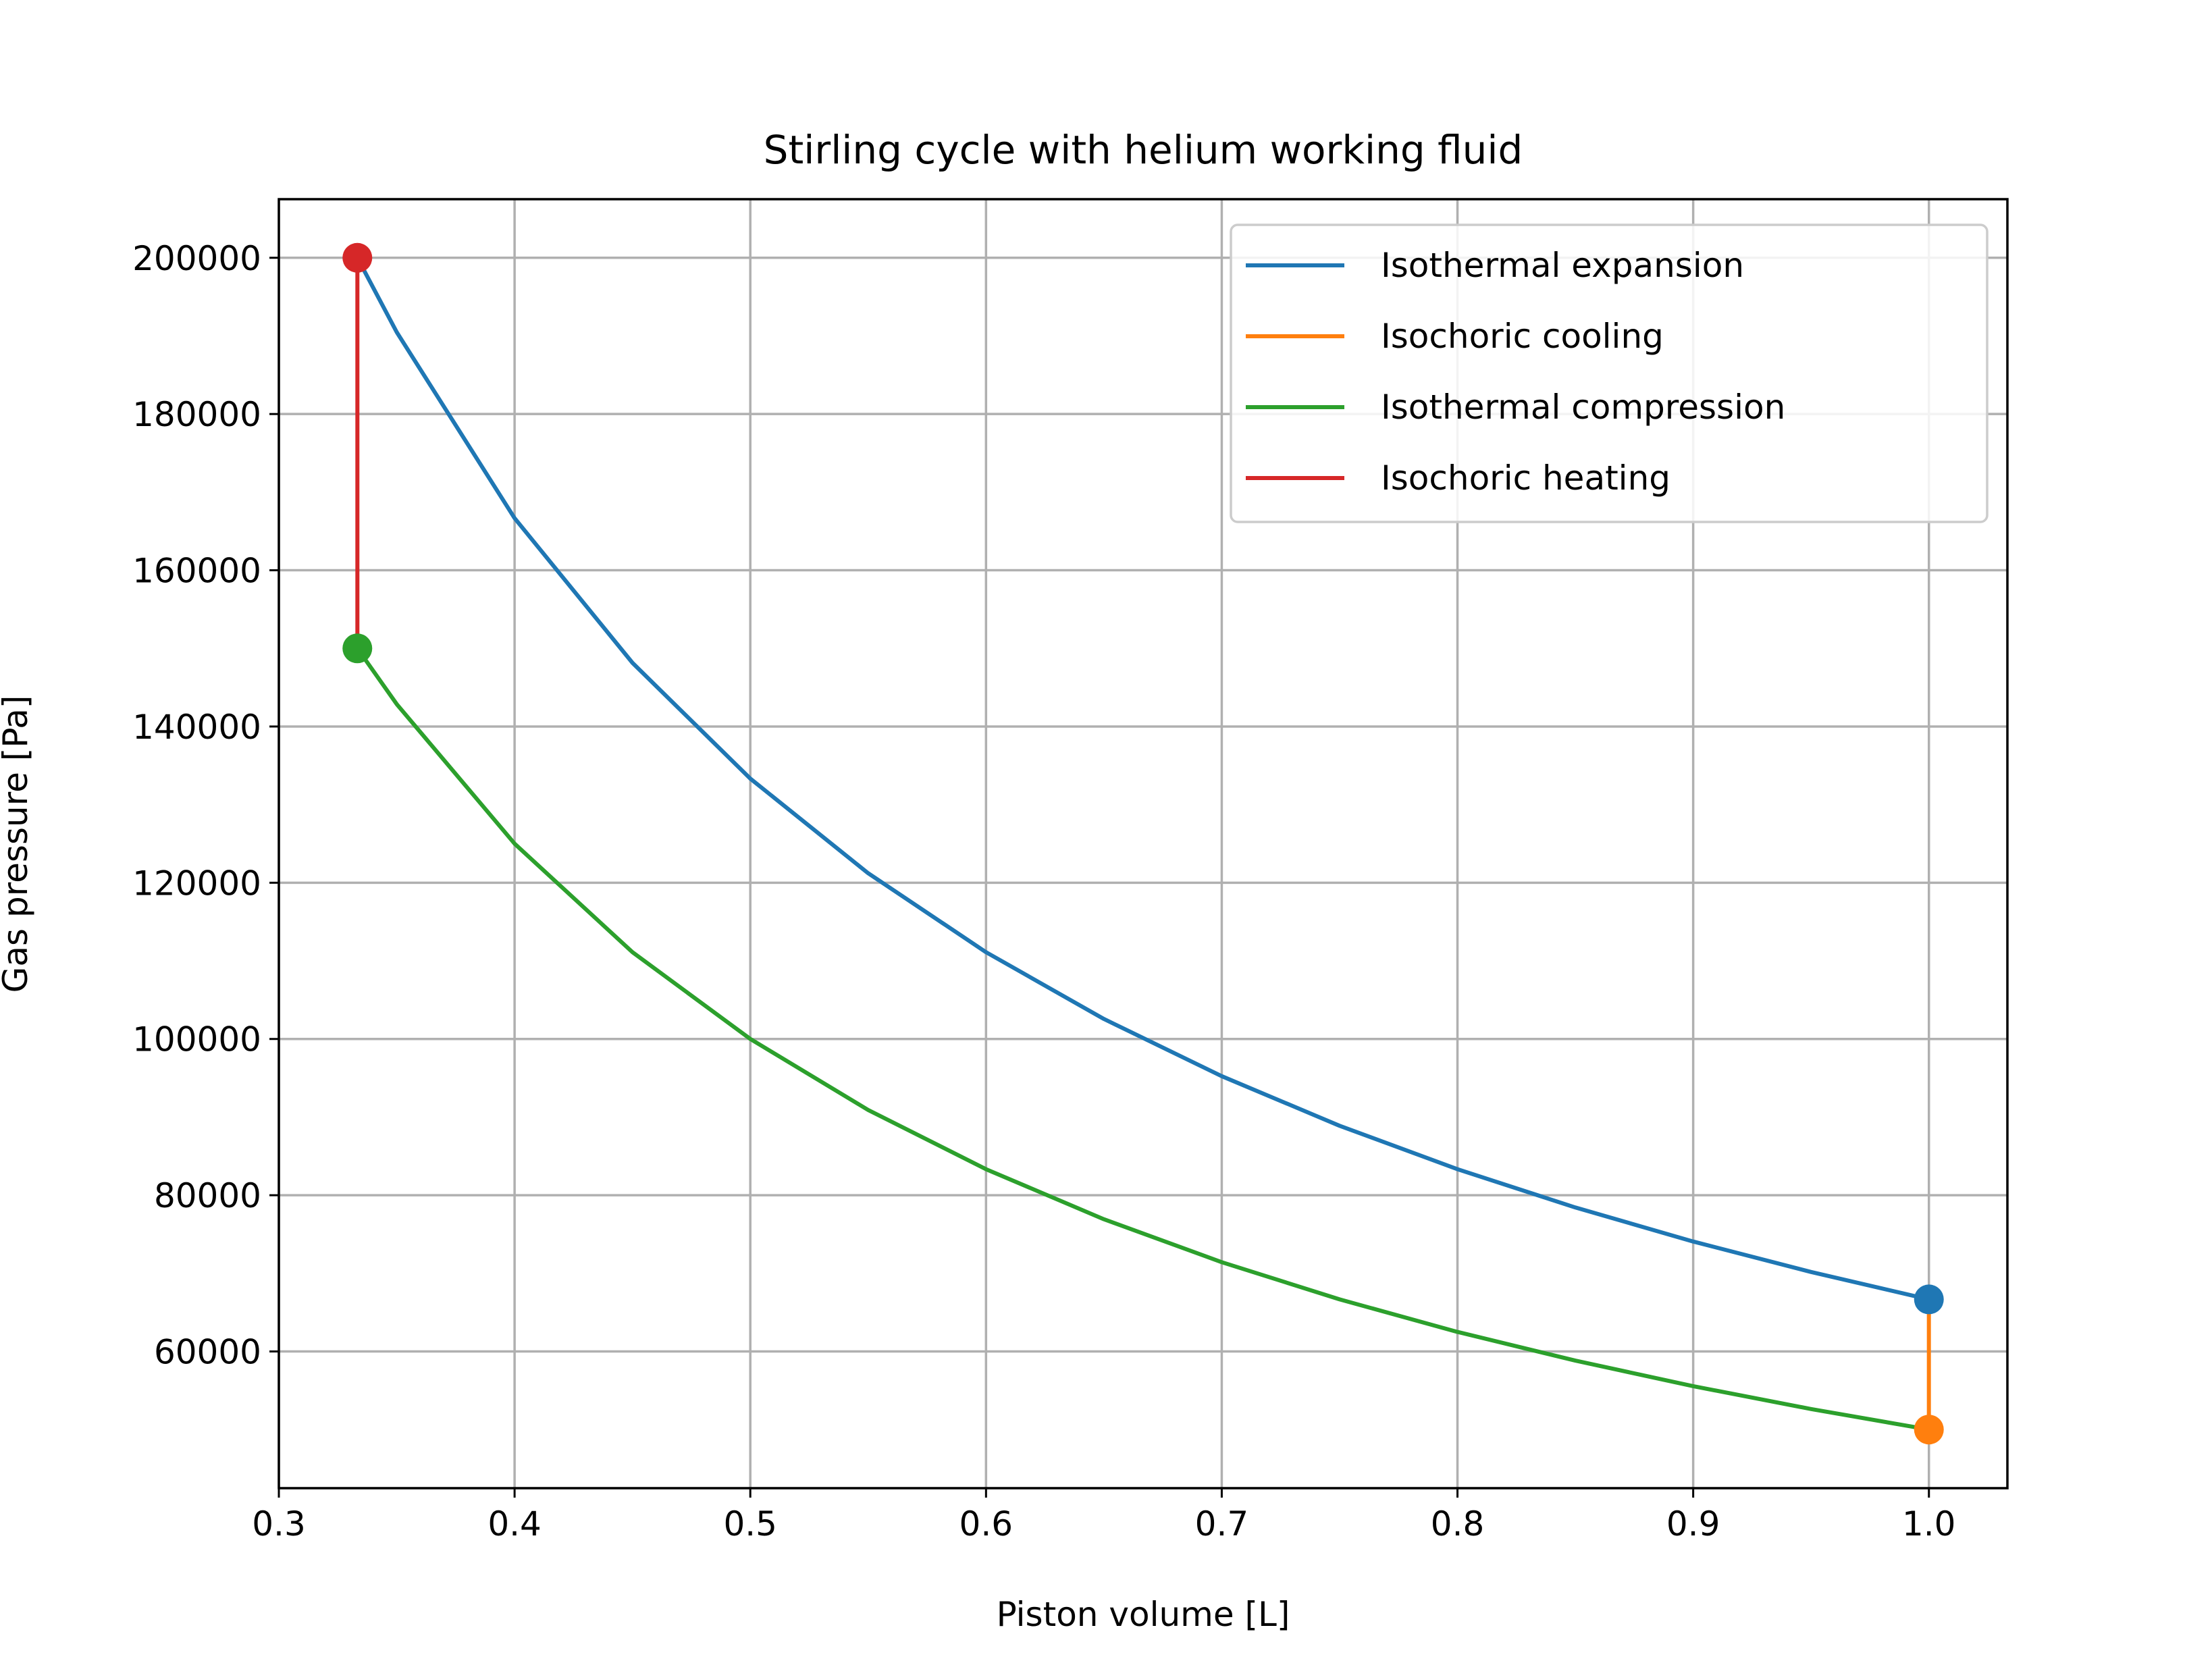  I want to click on y-tick-label: 100000, so click(196, 1039).